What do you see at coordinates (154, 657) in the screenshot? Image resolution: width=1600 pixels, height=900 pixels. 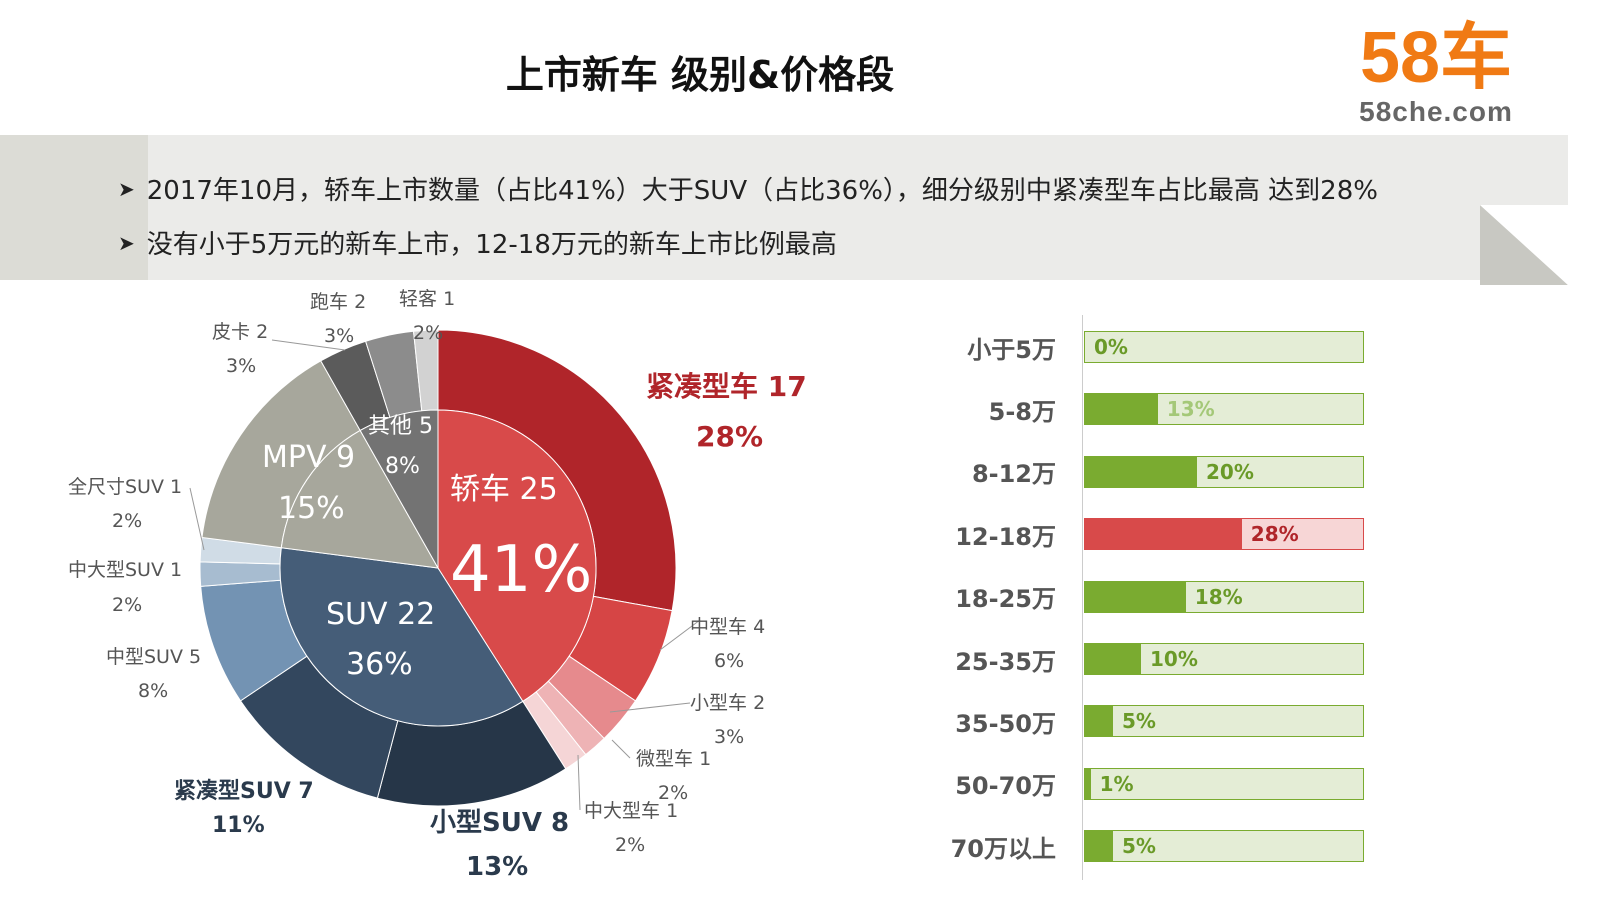 I see `label-midsize-suv: 中型SUV 5` at bounding box center [154, 657].